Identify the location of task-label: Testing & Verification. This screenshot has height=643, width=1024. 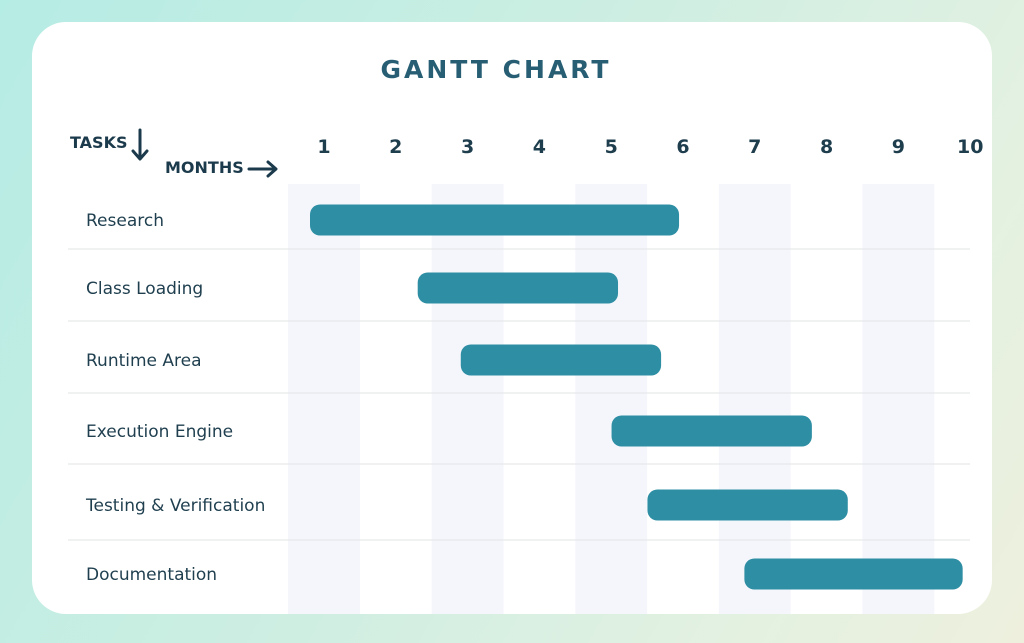
(175, 506).